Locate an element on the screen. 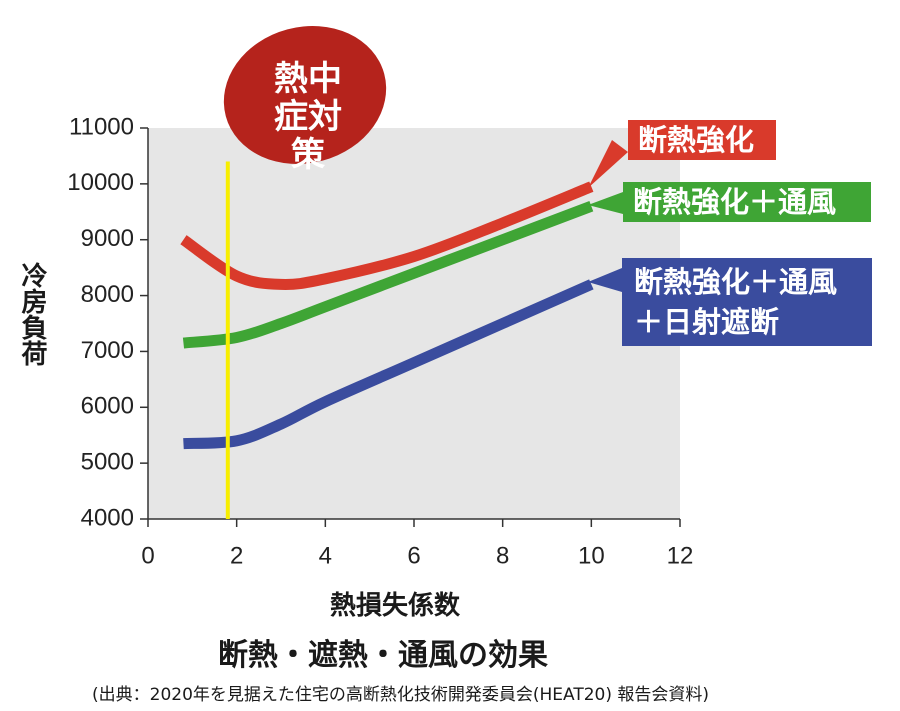 The width and height of the screenshot is (900, 711). annotation-ellipse is located at coordinates (305, 95).